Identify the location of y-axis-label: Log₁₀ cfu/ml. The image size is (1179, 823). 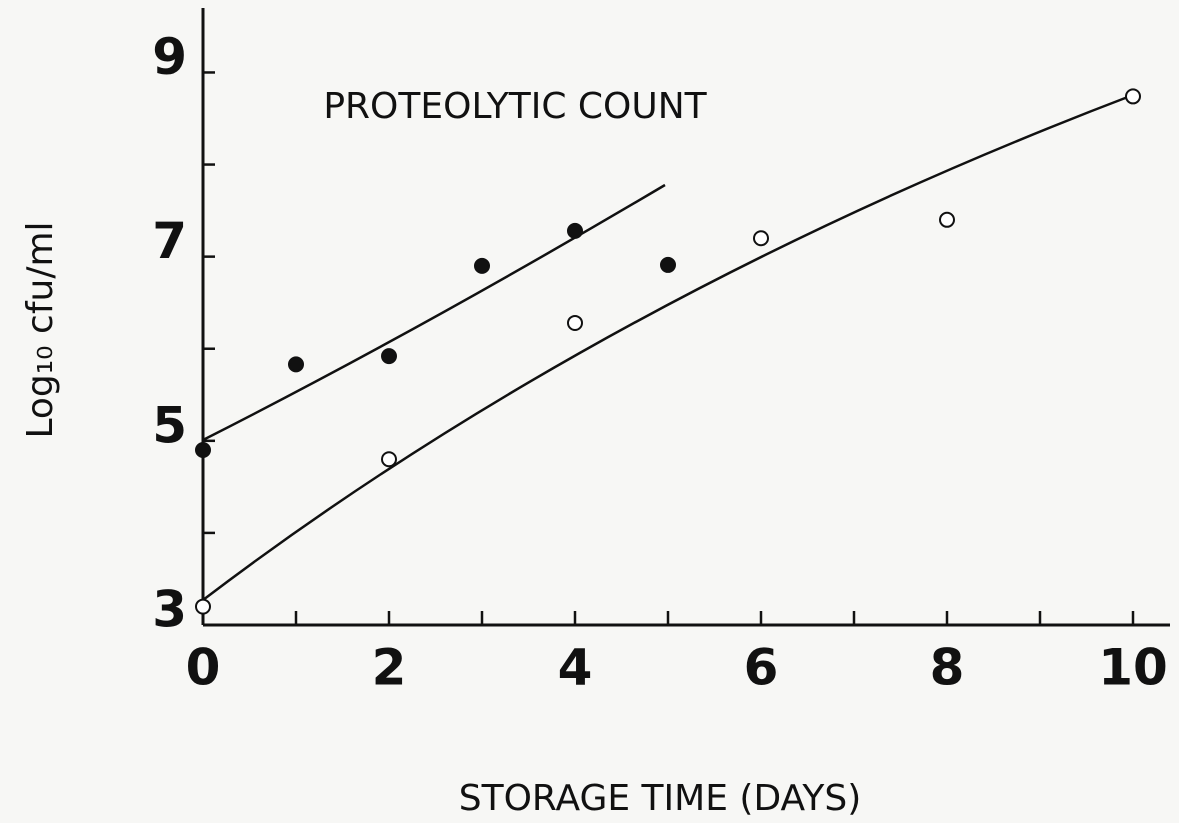
(40, 329).